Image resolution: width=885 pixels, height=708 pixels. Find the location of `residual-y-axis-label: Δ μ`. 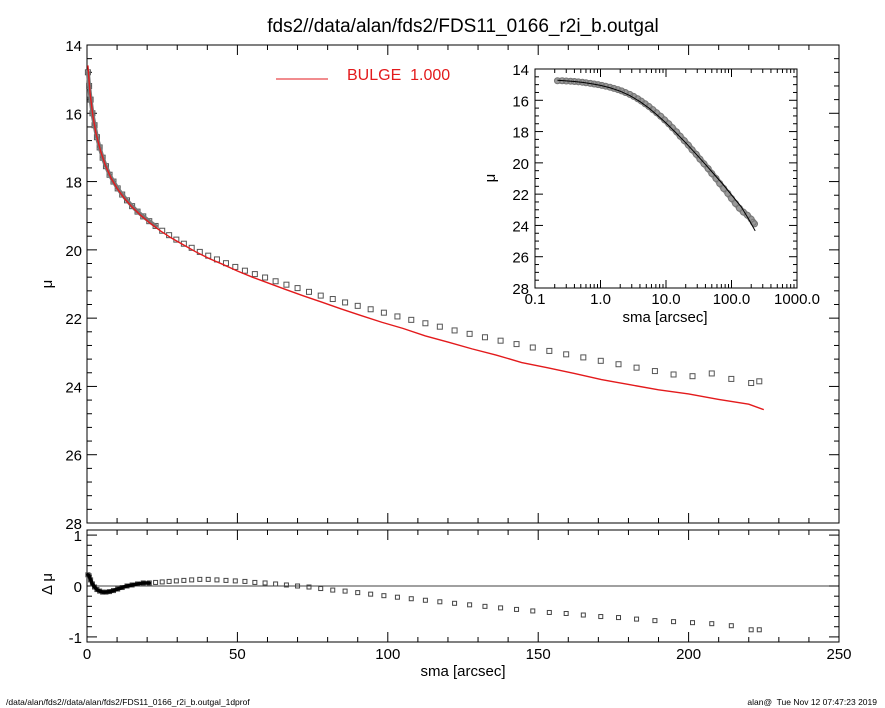

residual-y-axis-label: Δ μ is located at coordinates (47, 584).